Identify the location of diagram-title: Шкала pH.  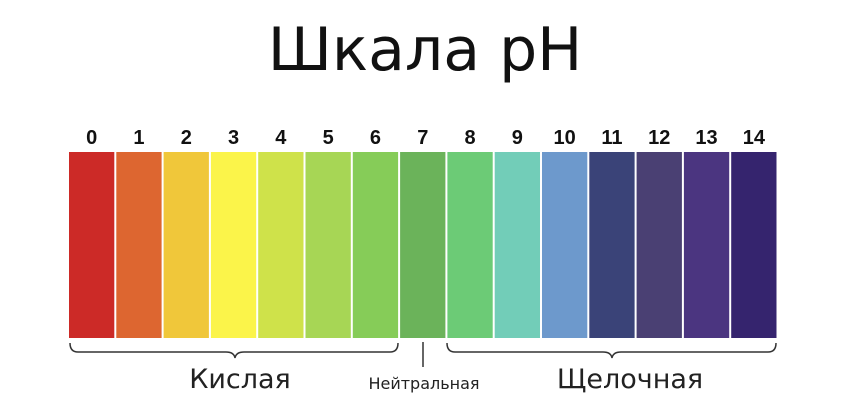
(425, 50).